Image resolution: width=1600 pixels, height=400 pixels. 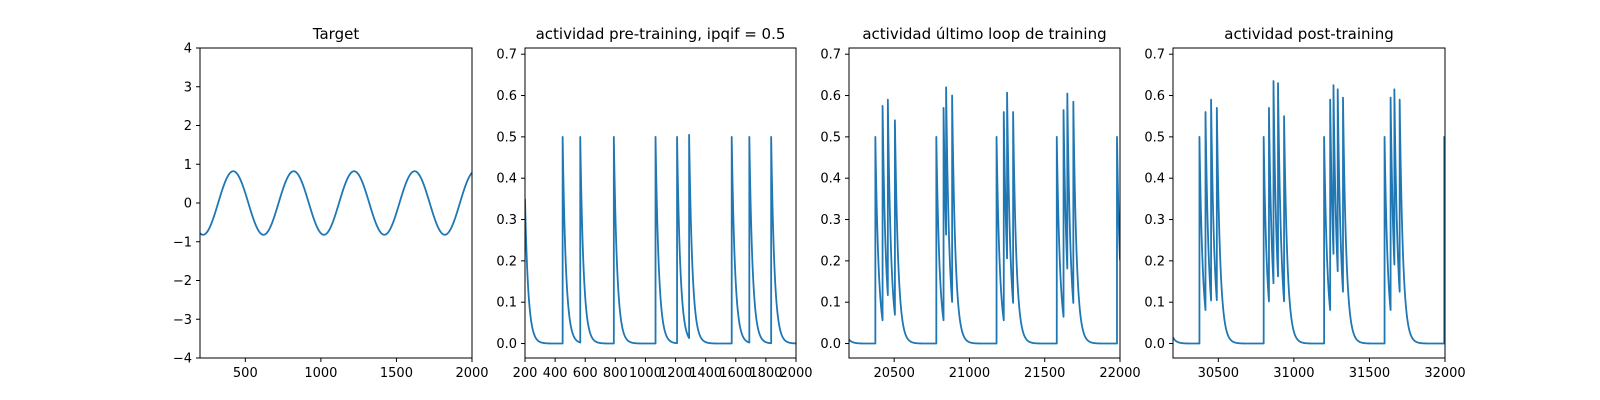 What do you see at coordinates (188, 165) in the screenshot?
I see `y-tick-label: 1` at bounding box center [188, 165].